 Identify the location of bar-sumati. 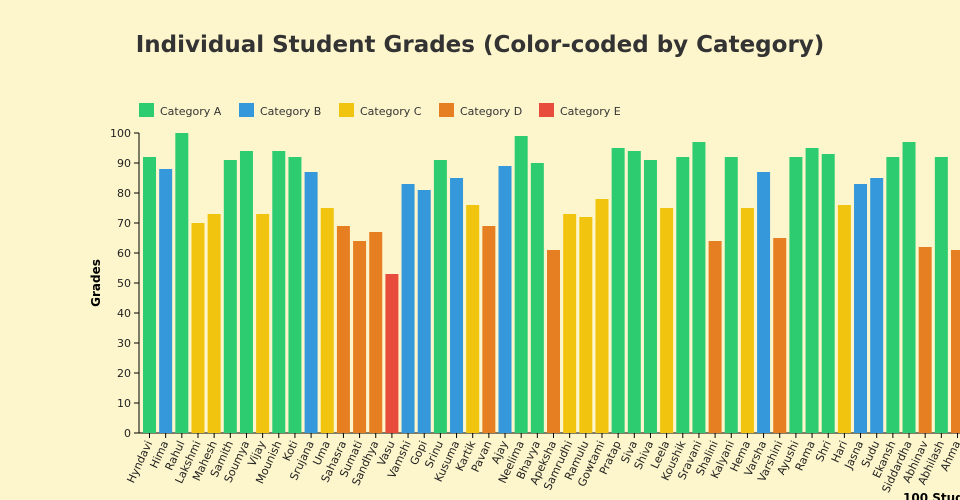
(360, 337).